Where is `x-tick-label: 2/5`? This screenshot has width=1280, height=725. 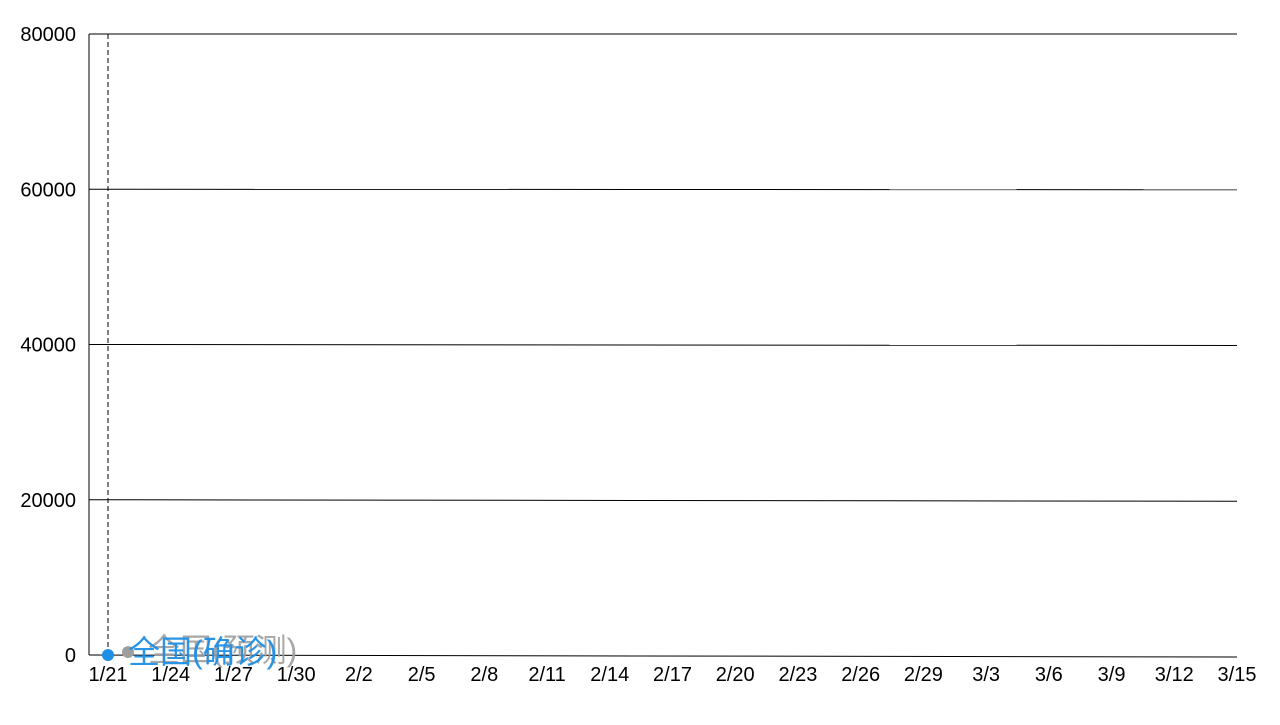
x-tick-label: 2/5 is located at coordinates (422, 675).